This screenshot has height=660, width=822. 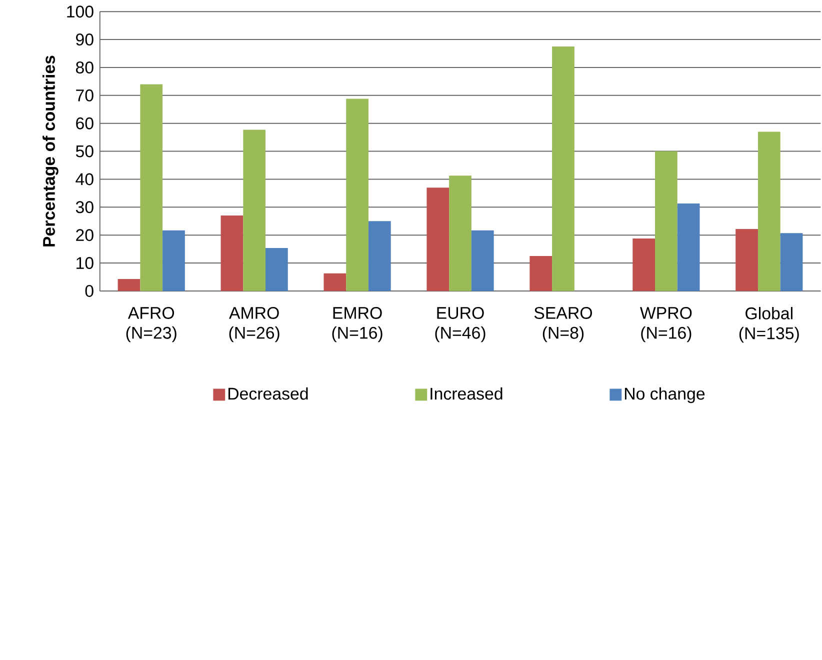 I want to click on x-tick-label: EURO (N=46), so click(x=460, y=324).